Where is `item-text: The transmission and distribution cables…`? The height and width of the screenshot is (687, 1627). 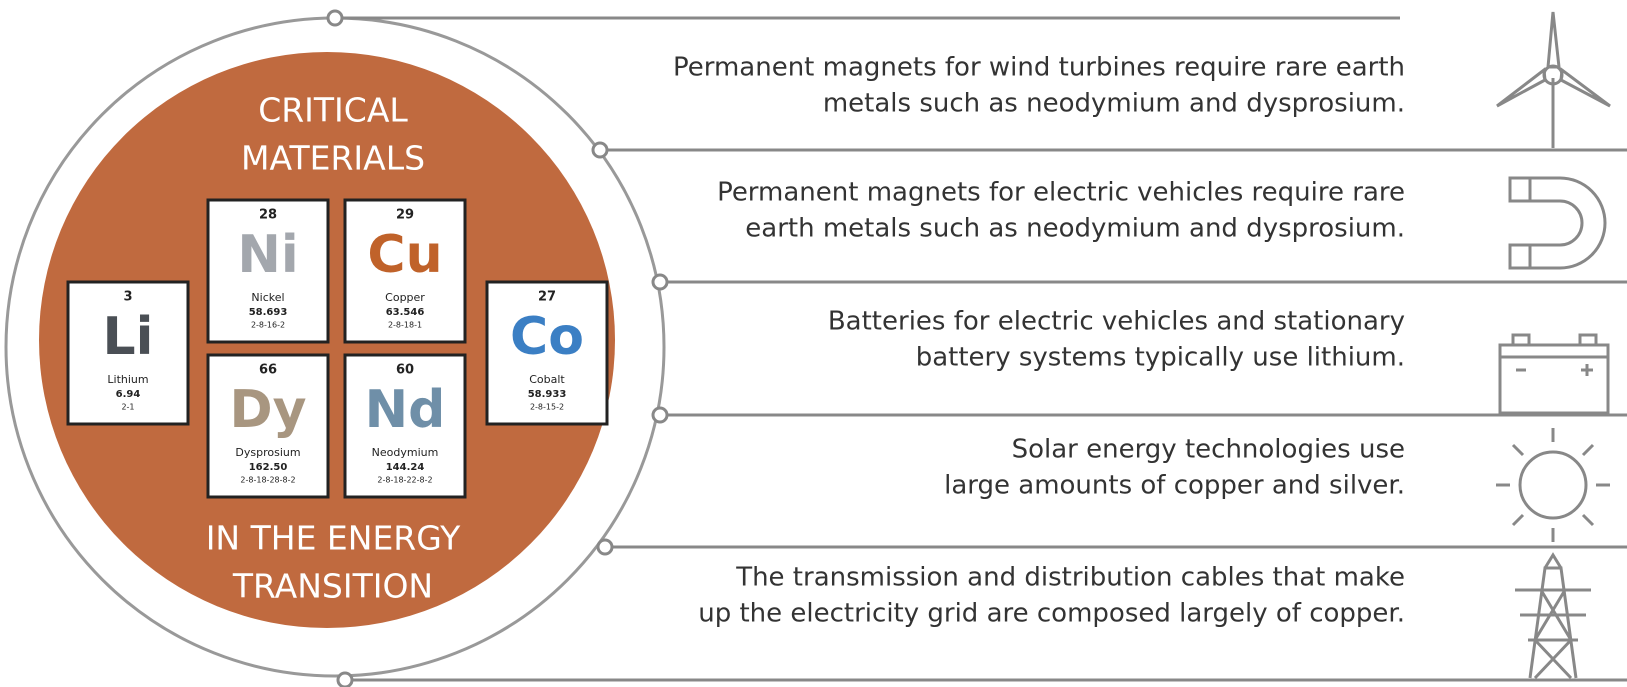
item-text: The transmission and distribution cables… is located at coordinates (1070, 578).